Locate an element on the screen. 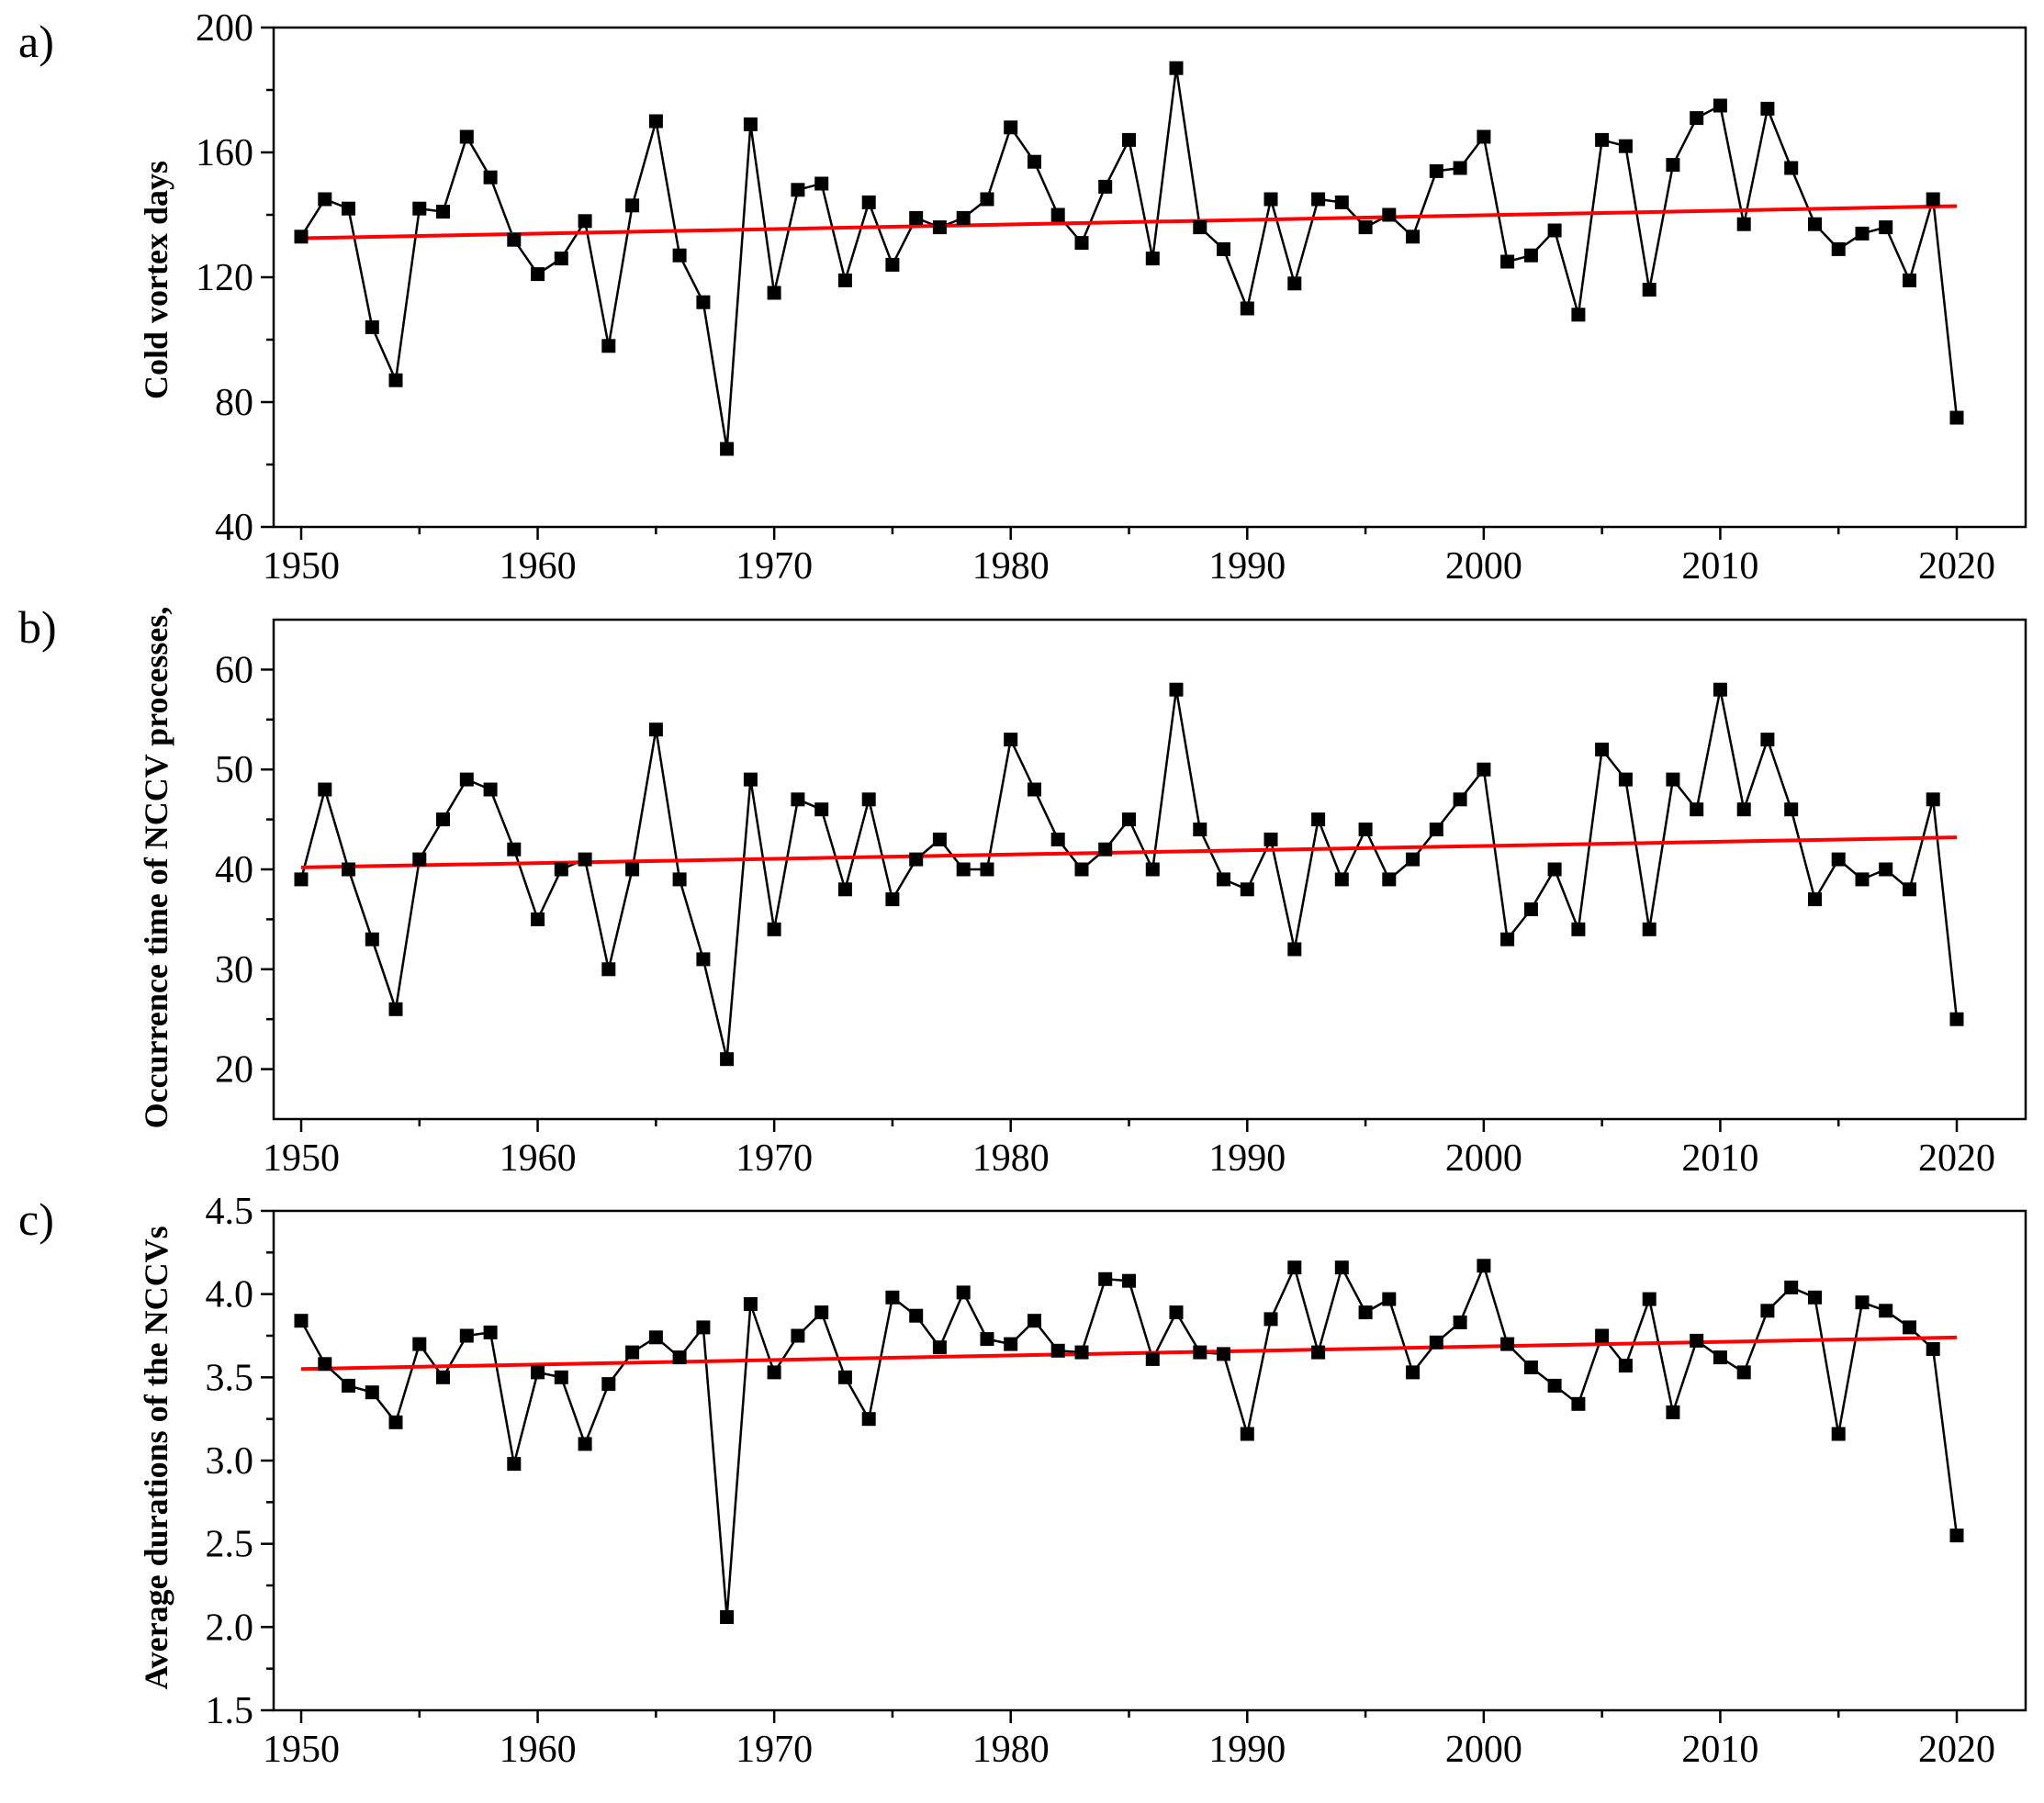 This screenshot has width=2044, height=1803. x-tick-label-b: 1960 is located at coordinates (538, 1158).